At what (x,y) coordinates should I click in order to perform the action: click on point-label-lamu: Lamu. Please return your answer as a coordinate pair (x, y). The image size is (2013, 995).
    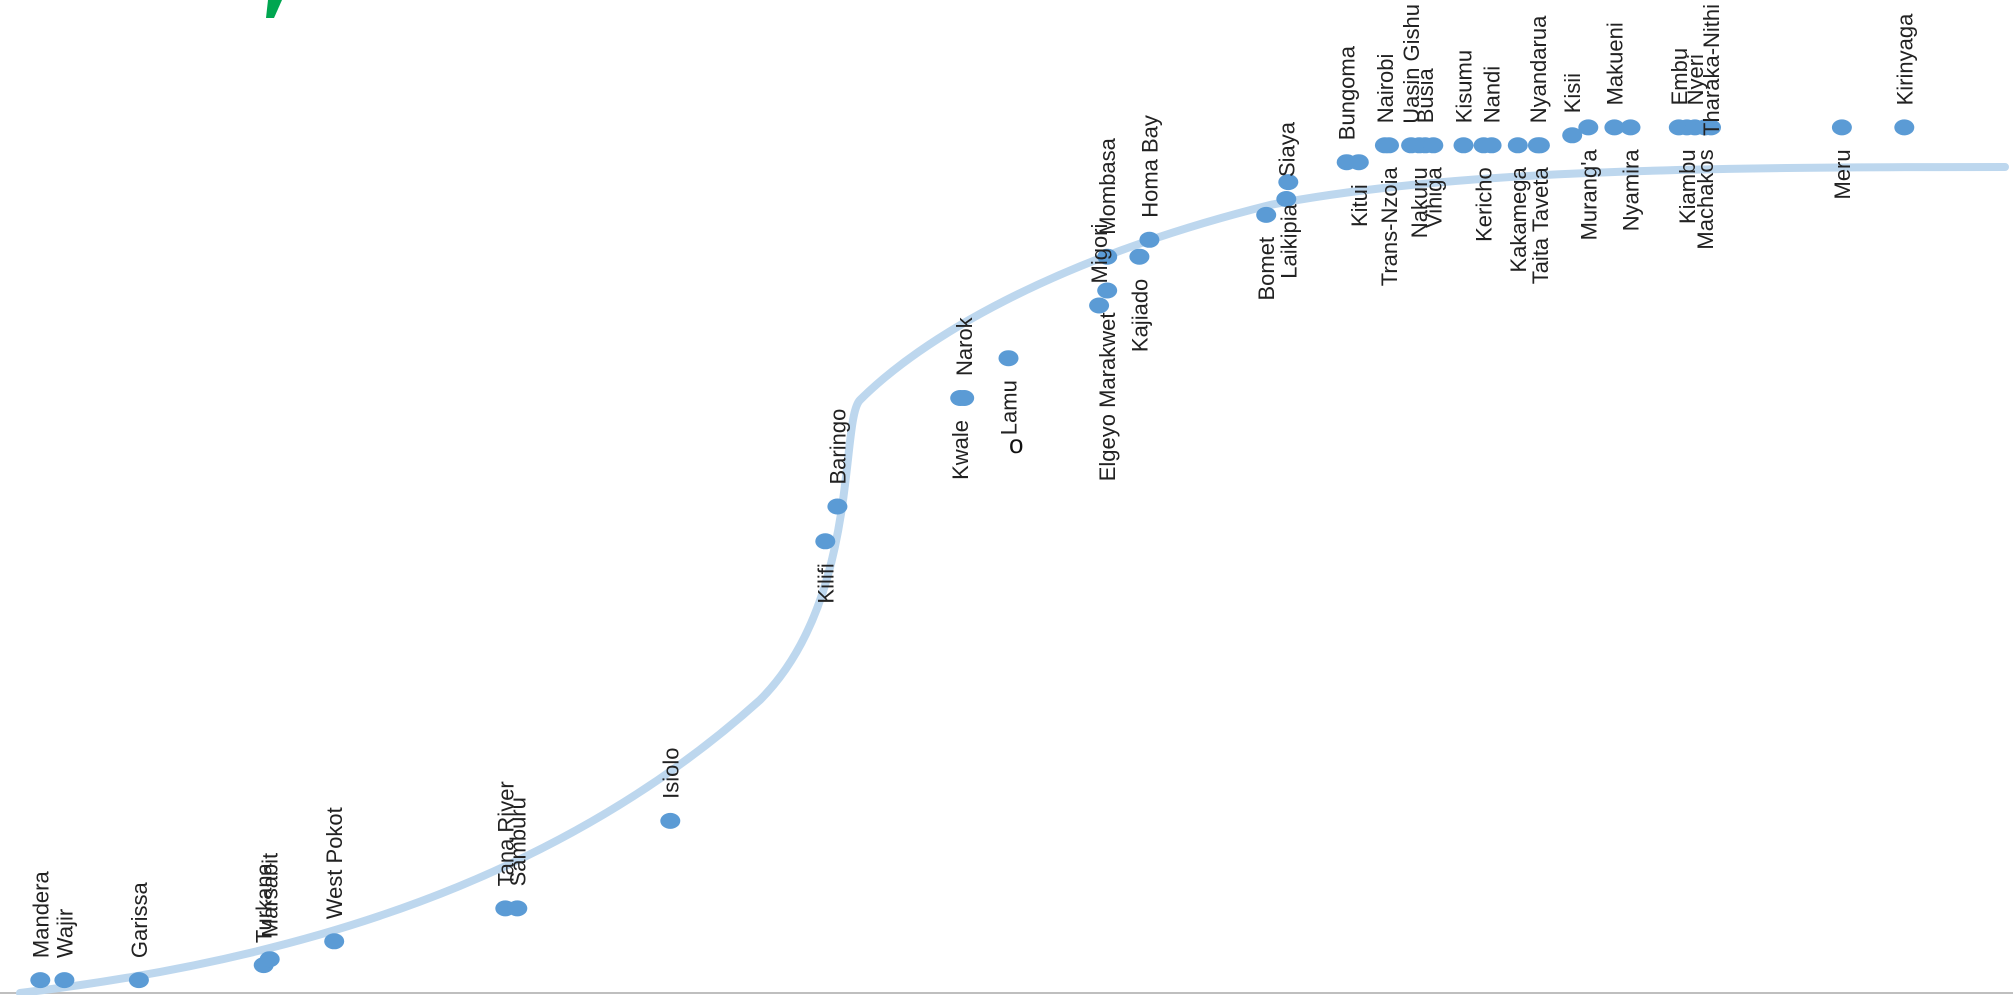
    Looking at the image, I should click on (1009, 407).